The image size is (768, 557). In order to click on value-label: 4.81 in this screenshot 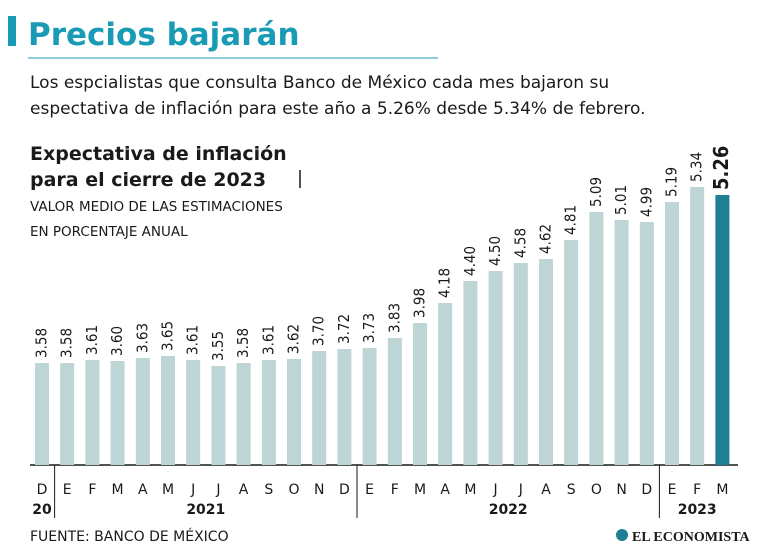, I will do `click(571, 220)`.